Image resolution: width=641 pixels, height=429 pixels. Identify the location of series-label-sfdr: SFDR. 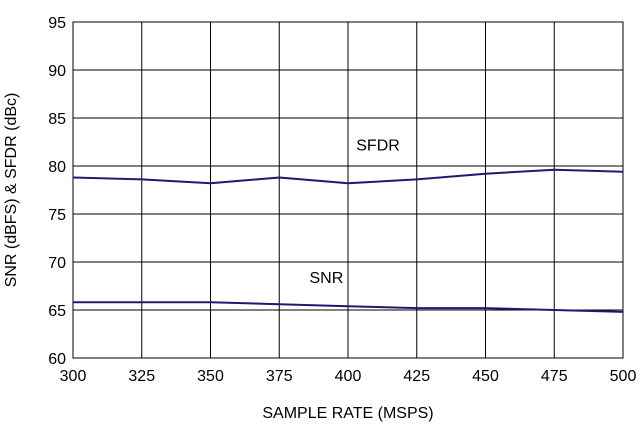
(378, 146).